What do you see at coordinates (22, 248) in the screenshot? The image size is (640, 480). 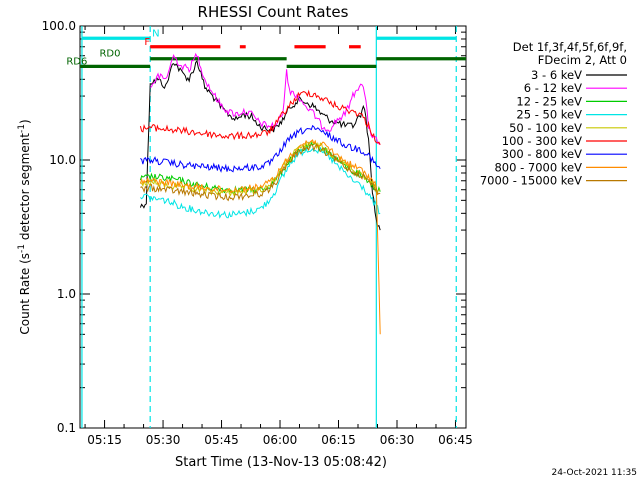 I see `y-label-exp-1: -1` at bounding box center [22, 248].